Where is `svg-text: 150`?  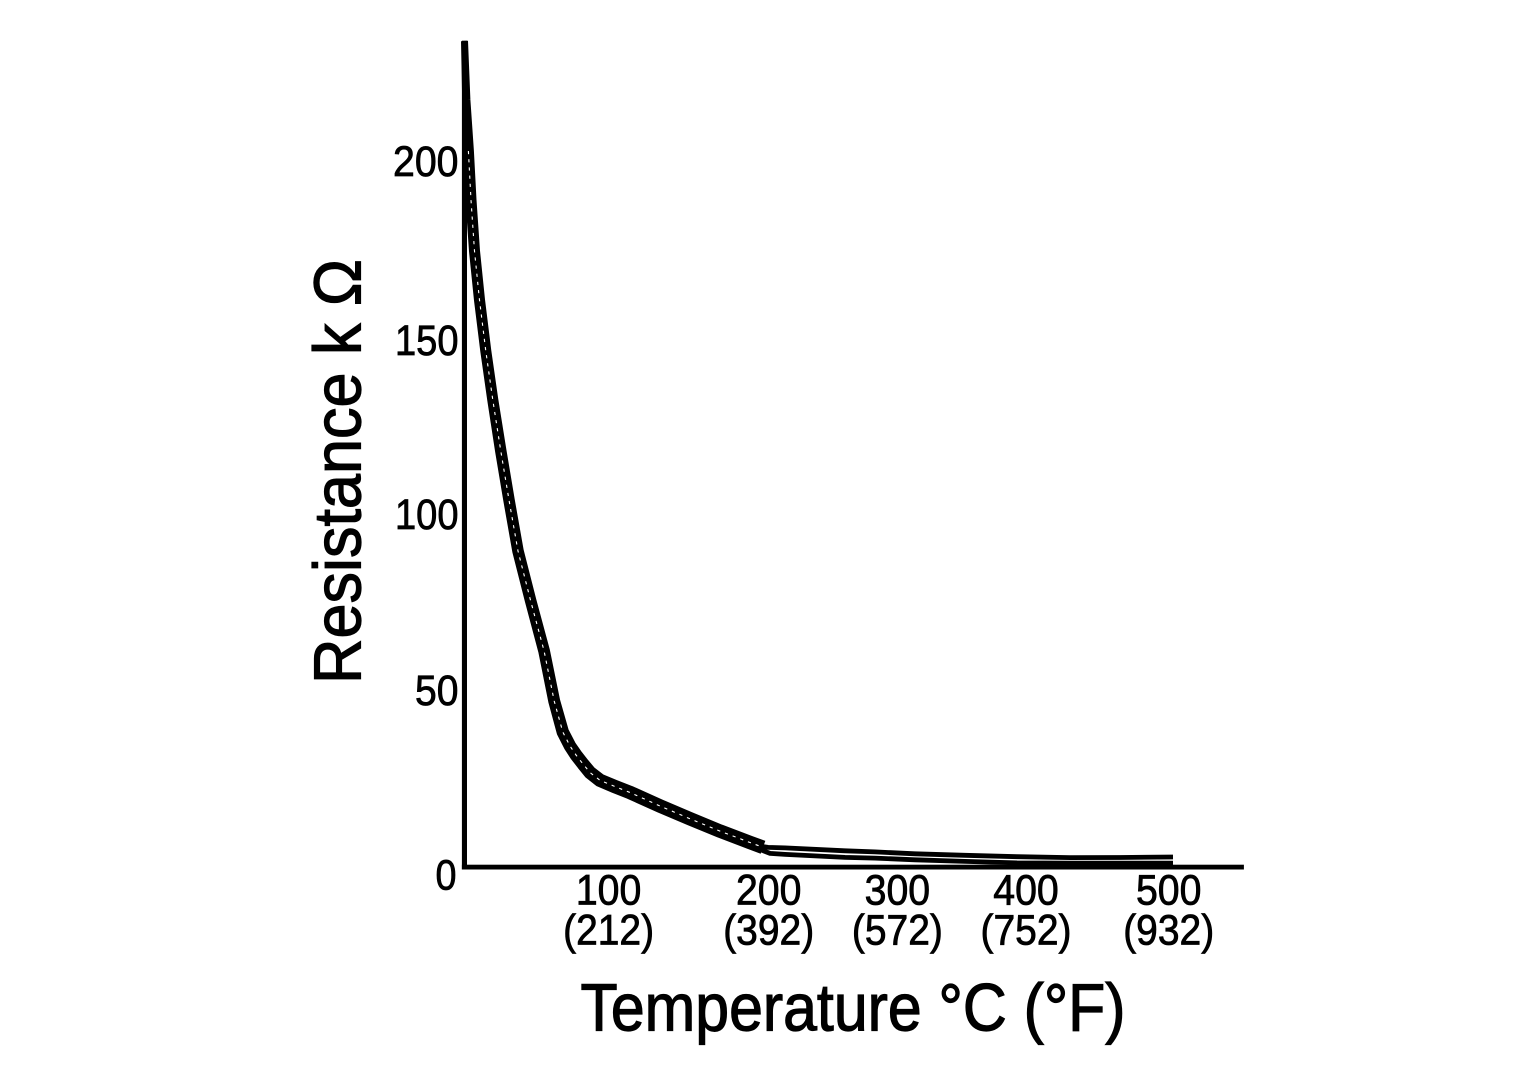 svg-text: 150 is located at coordinates (427, 341).